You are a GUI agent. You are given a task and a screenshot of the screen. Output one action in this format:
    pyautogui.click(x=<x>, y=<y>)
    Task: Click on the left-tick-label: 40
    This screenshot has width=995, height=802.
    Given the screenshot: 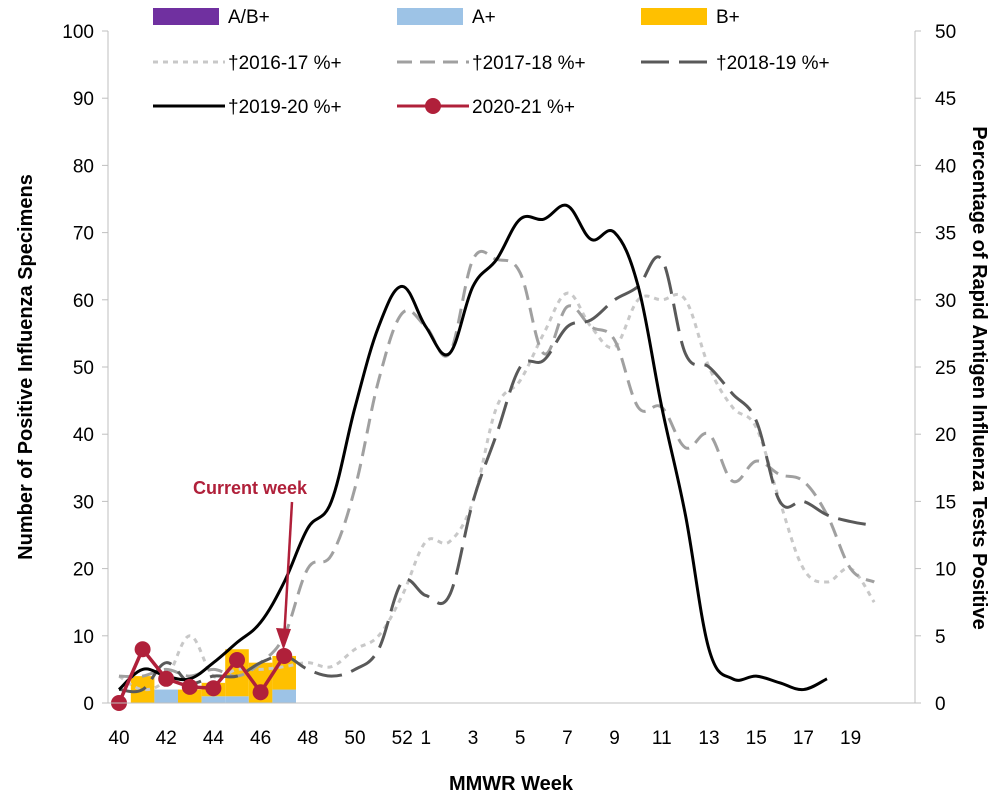 What is the action you would take?
    pyautogui.click(x=83, y=435)
    